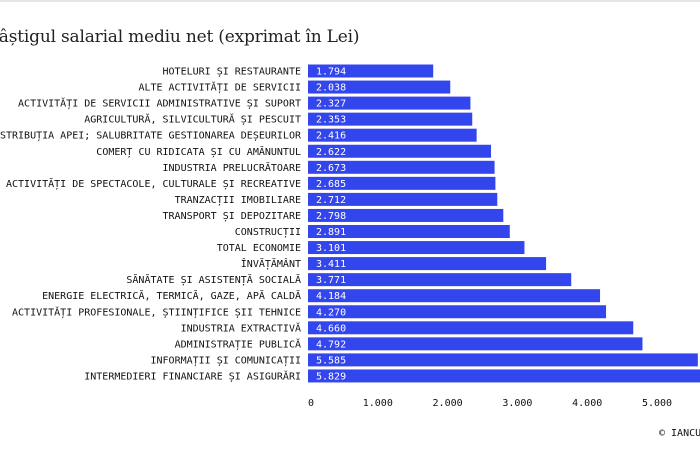 Image resolution: width=700 pixels, height=453 pixels. Describe the element at coordinates (448, 403) in the screenshot. I see `x-tick-label: 2.000` at that location.